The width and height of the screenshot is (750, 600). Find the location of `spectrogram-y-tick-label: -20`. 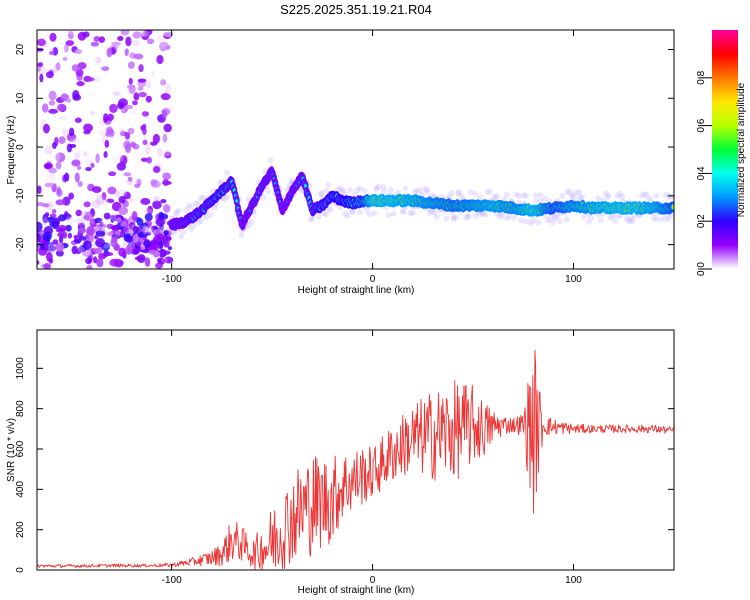

spectrogram-y-tick-label: -20 is located at coordinates (20, 244).